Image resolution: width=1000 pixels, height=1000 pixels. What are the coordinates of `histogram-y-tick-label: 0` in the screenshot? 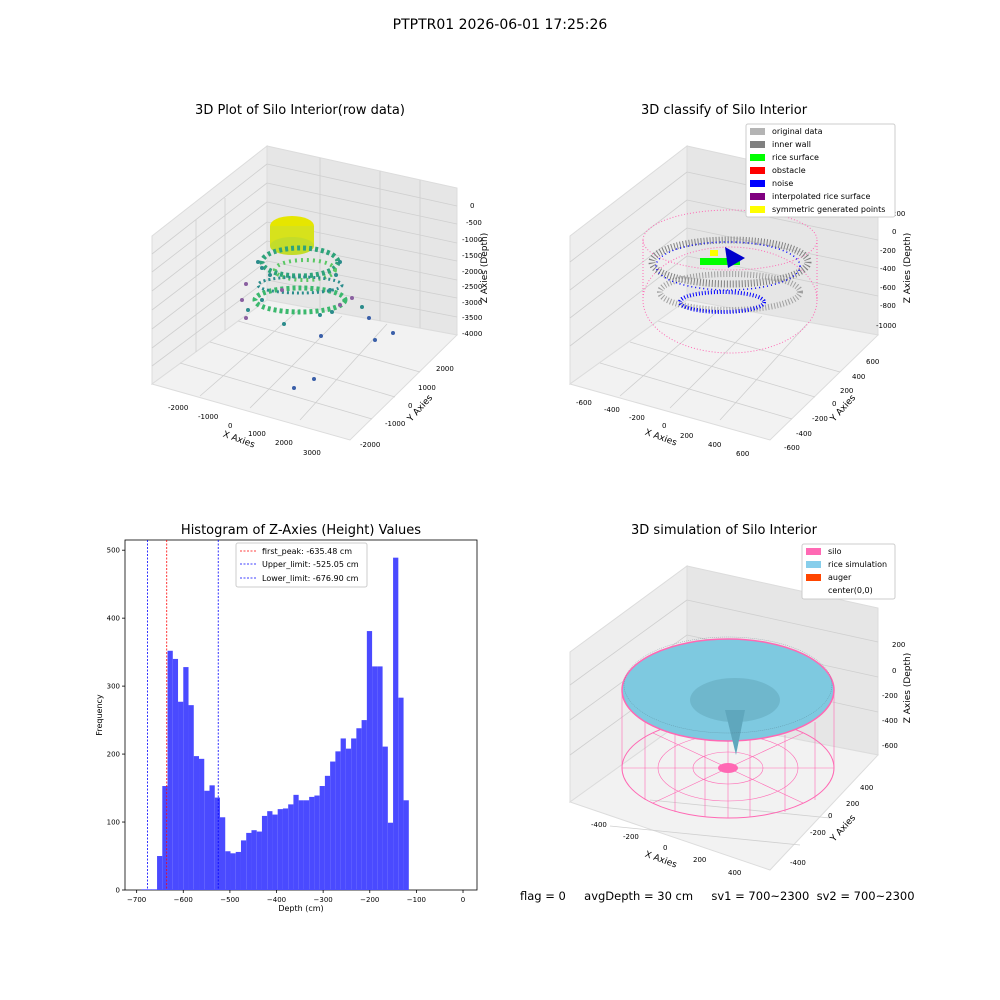 It's located at (118, 891).